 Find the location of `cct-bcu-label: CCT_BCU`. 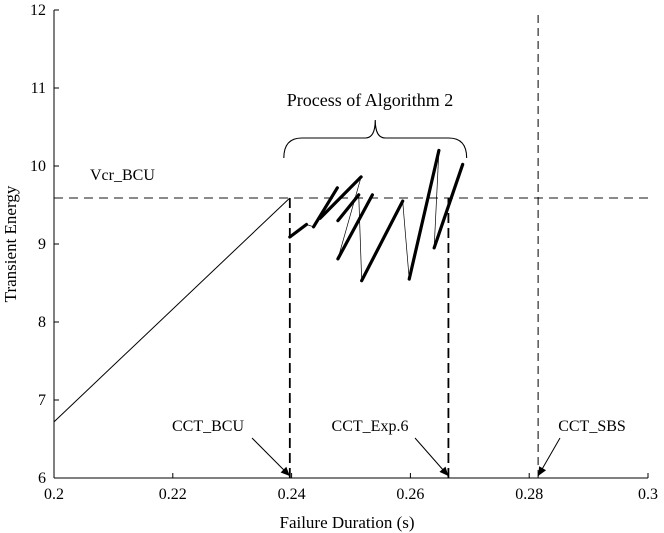

cct-bcu-label: CCT_BCU is located at coordinates (208, 426).